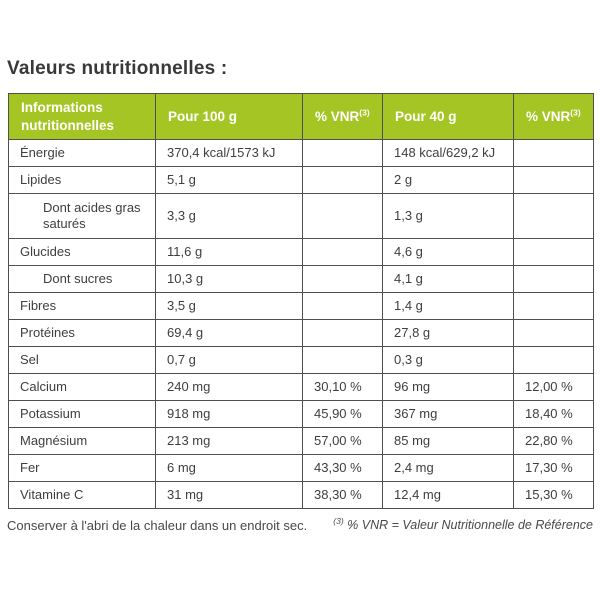 The image size is (600, 600). Describe the element at coordinates (448, 216) in the screenshot. I see `per-40g-value-cell: 1,3 g` at that location.